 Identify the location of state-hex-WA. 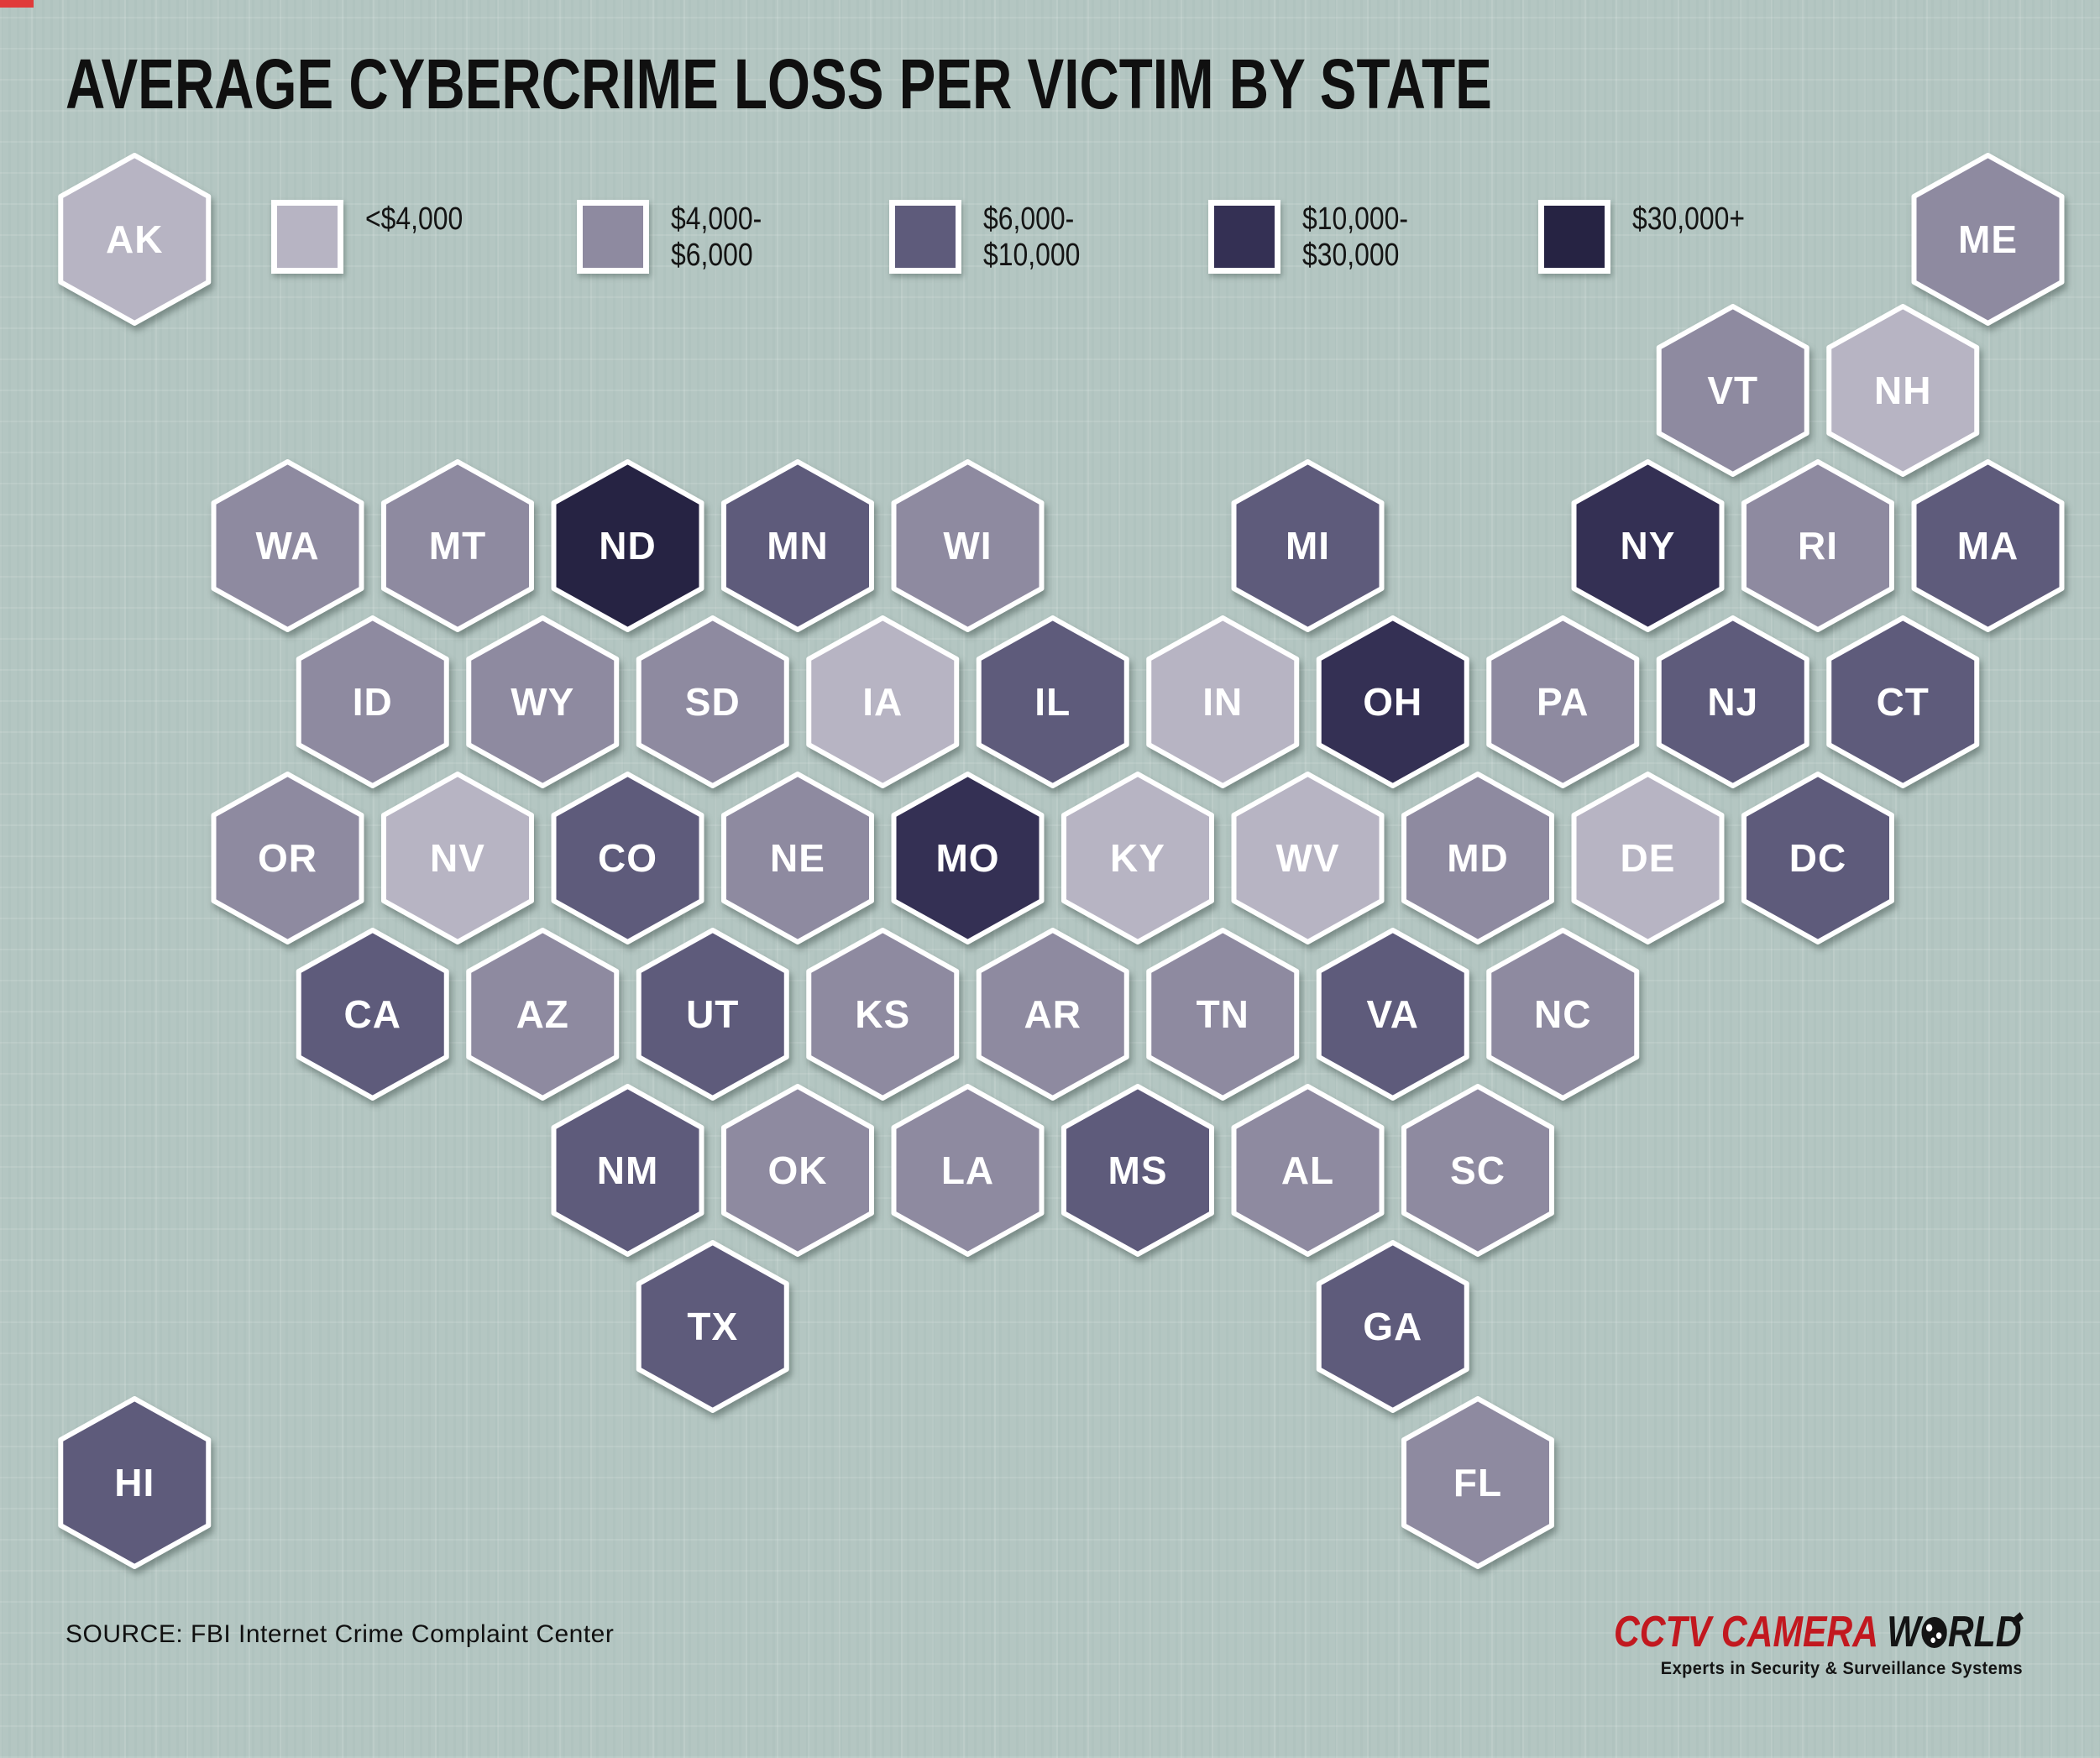
(287, 545).